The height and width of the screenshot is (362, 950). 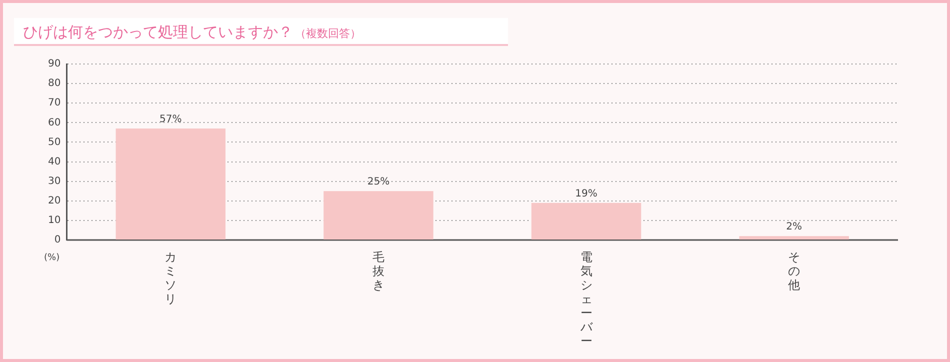 What do you see at coordinates (54, 162) in the screenshot?
I see `y-tick-label: 40` at bounding box center [54, 162].